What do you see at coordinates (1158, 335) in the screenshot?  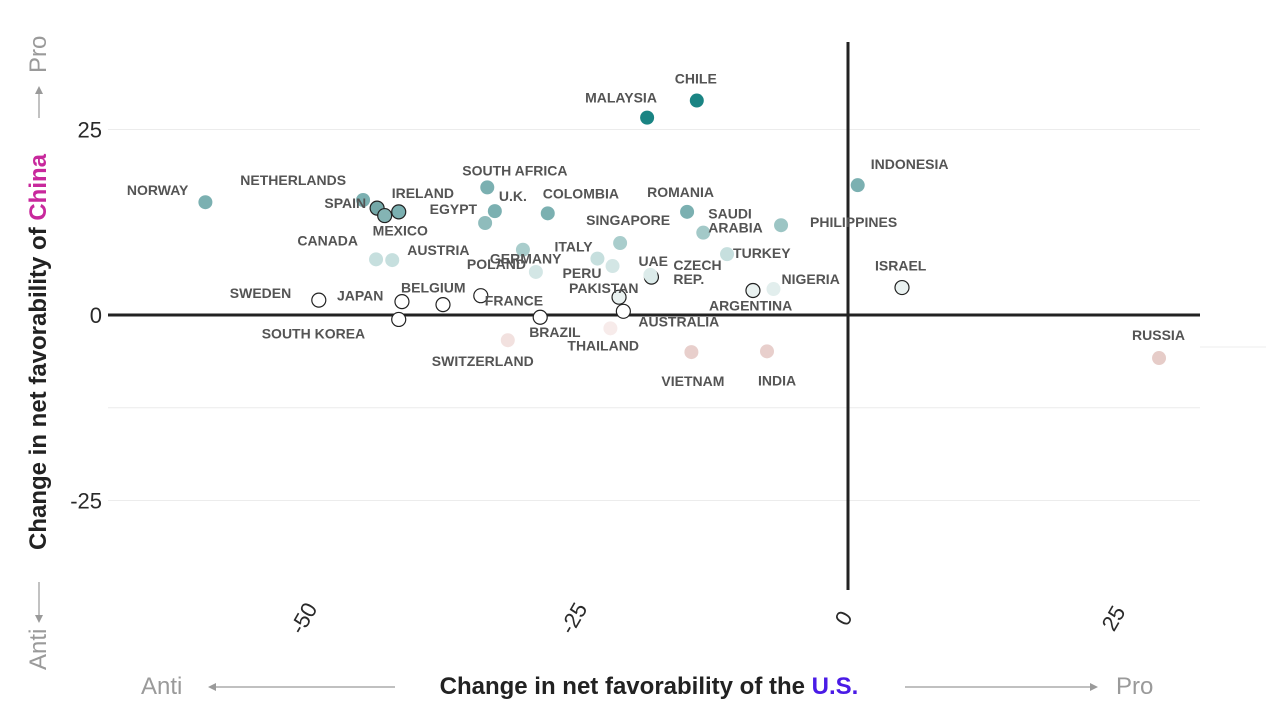 I see `point-label: RUSSIA` at bounding box center [1158, 335].